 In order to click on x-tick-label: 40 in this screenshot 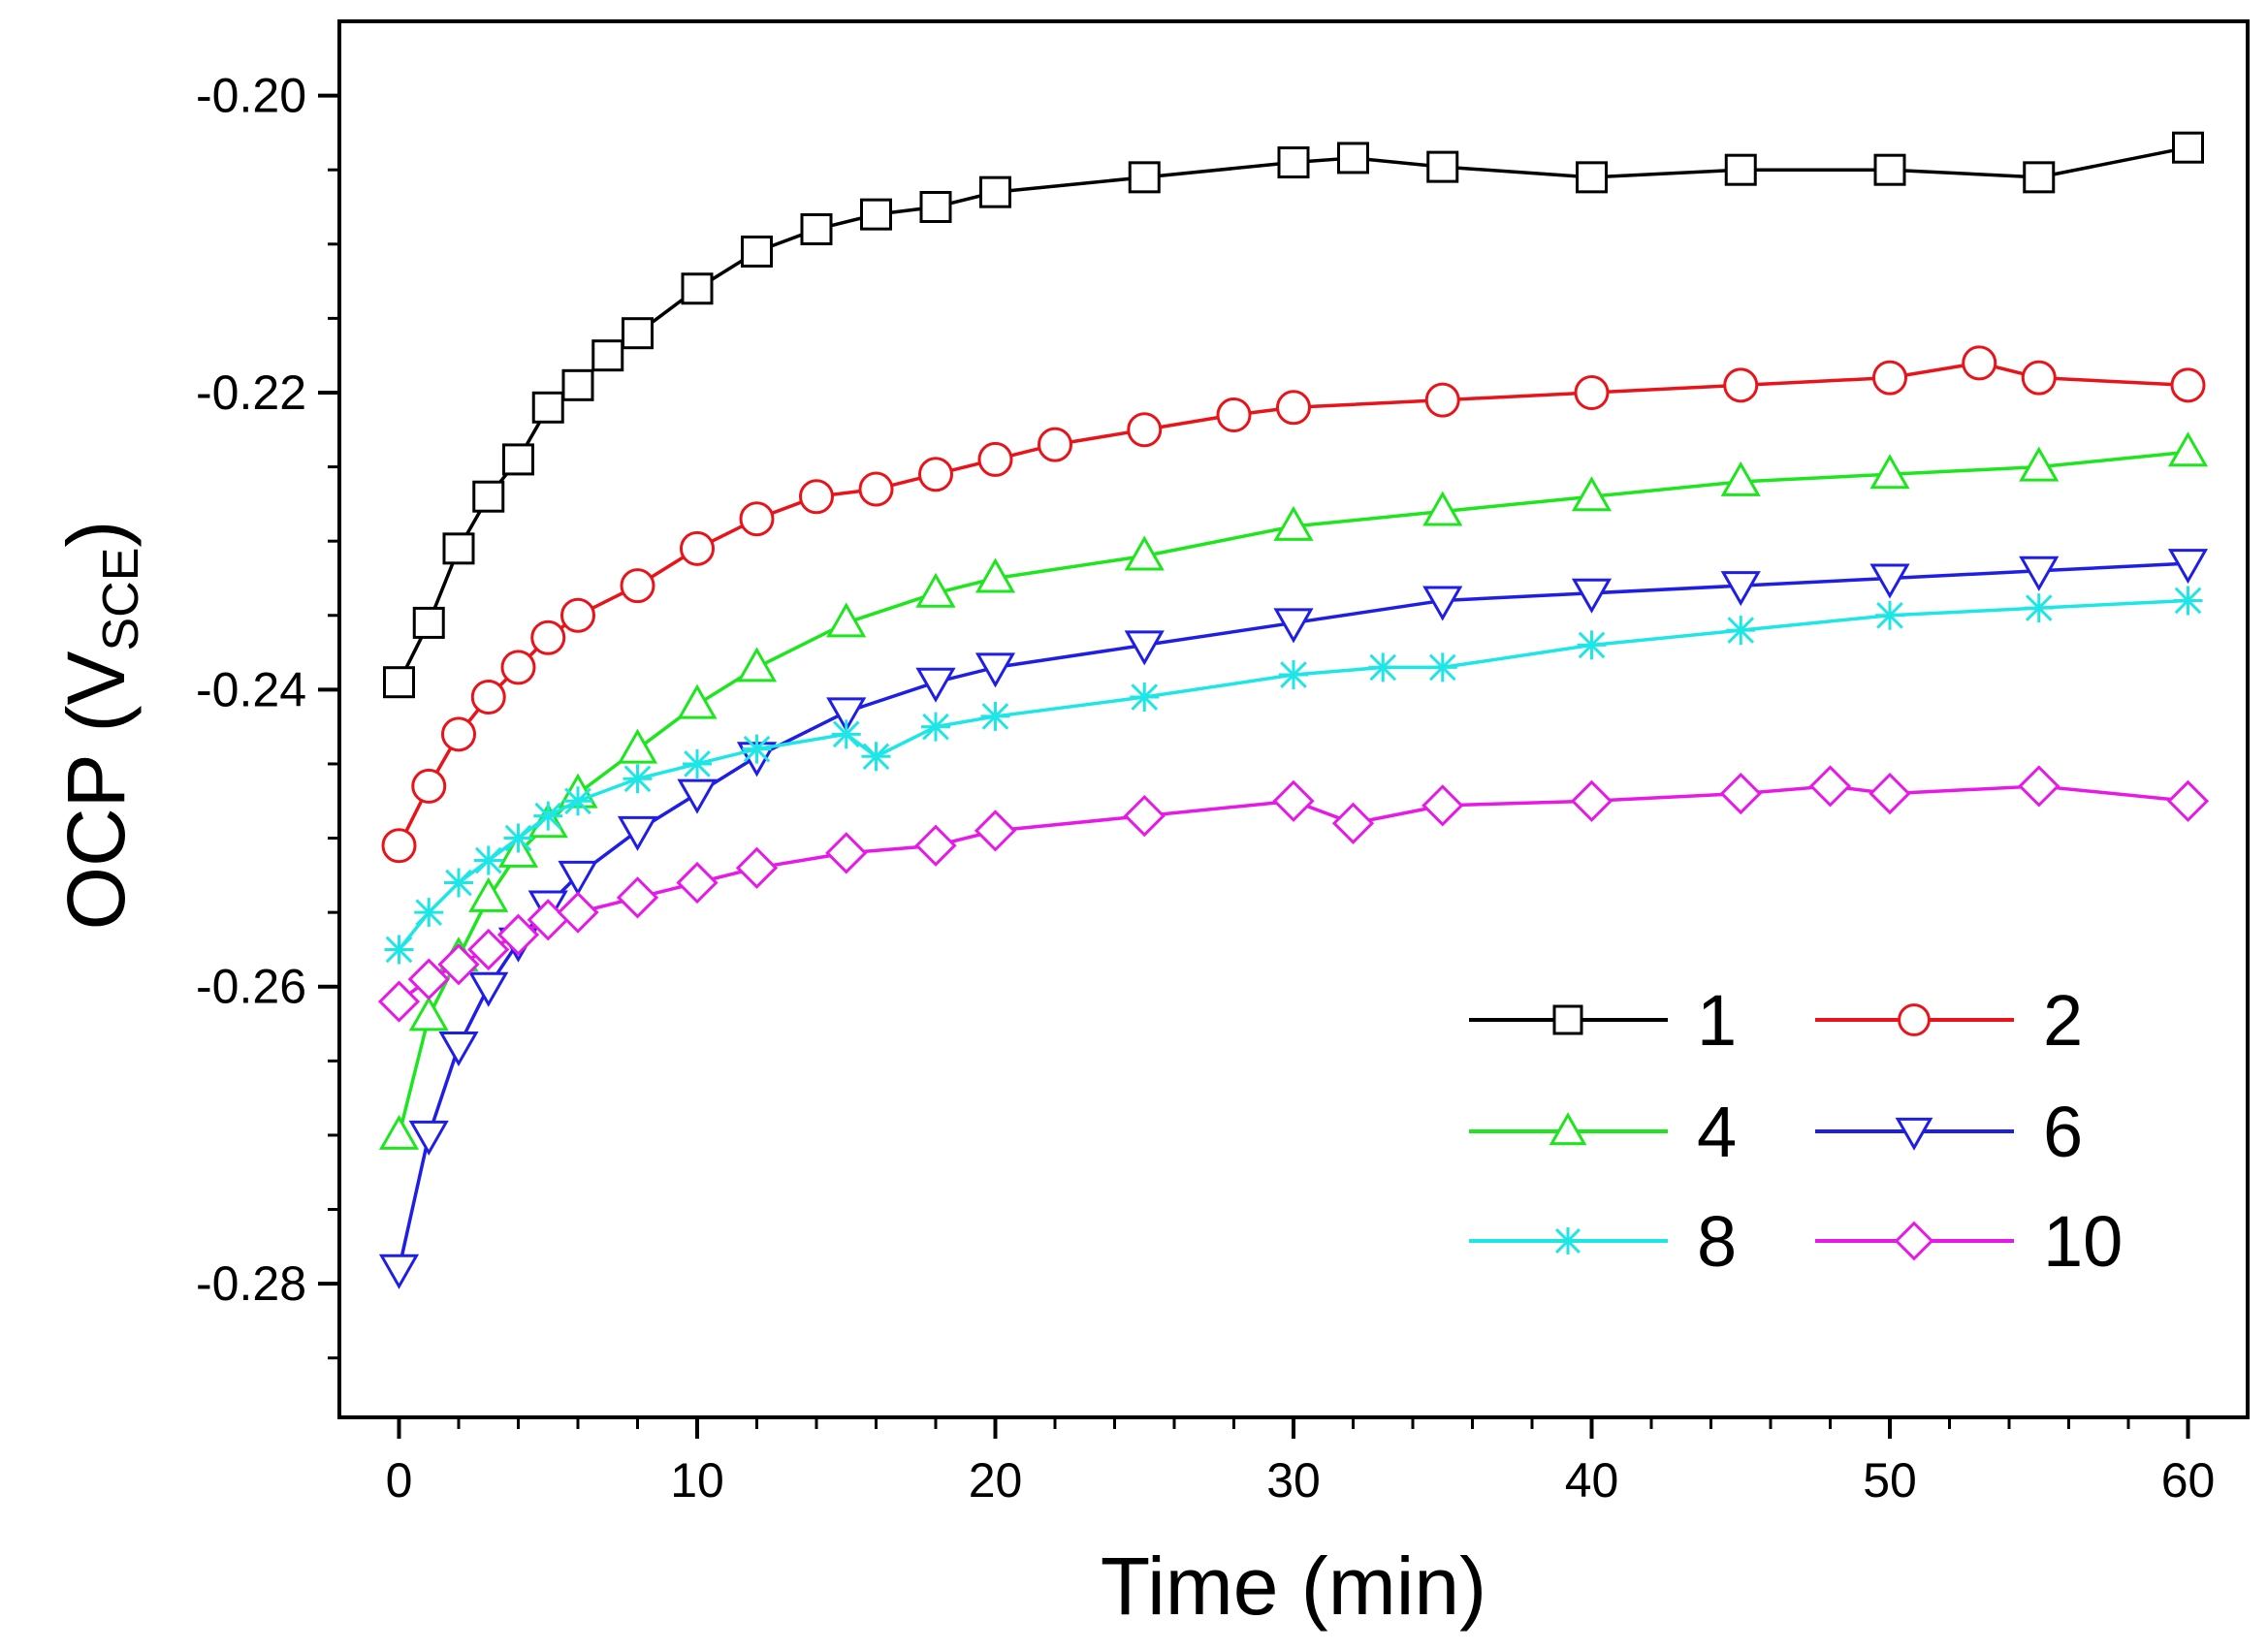, I will do `click(1592, 1480)`.